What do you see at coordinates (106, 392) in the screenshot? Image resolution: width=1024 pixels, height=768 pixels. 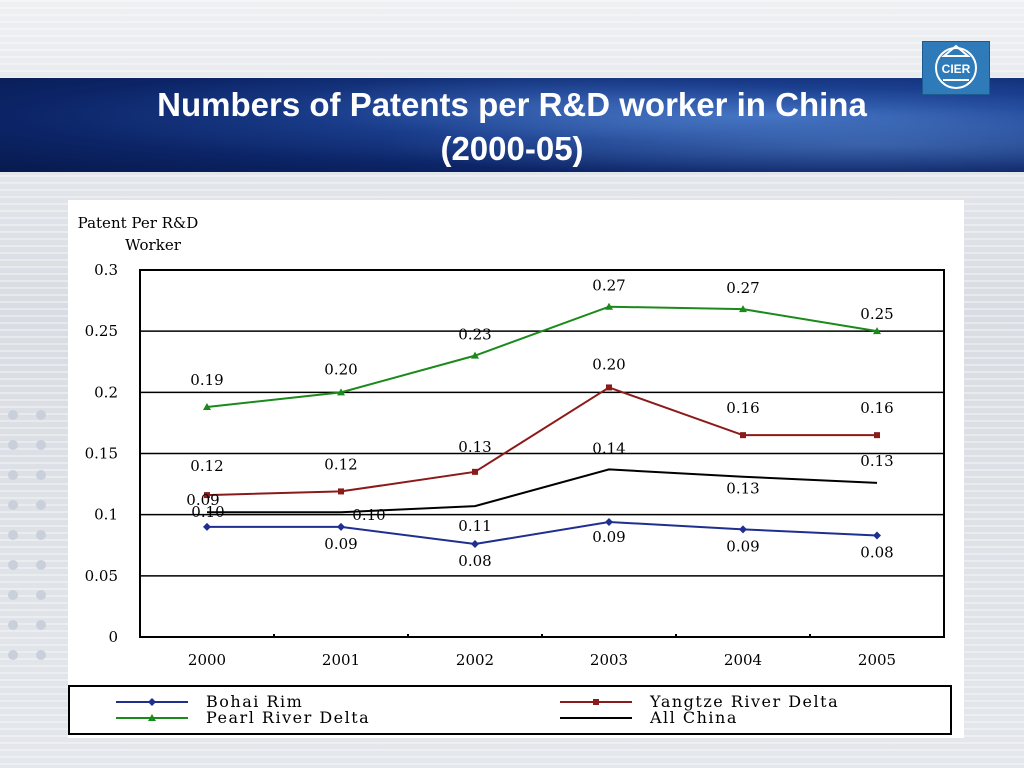 I see `y-tick-label: 0.2` at bounding box center [106, 392].